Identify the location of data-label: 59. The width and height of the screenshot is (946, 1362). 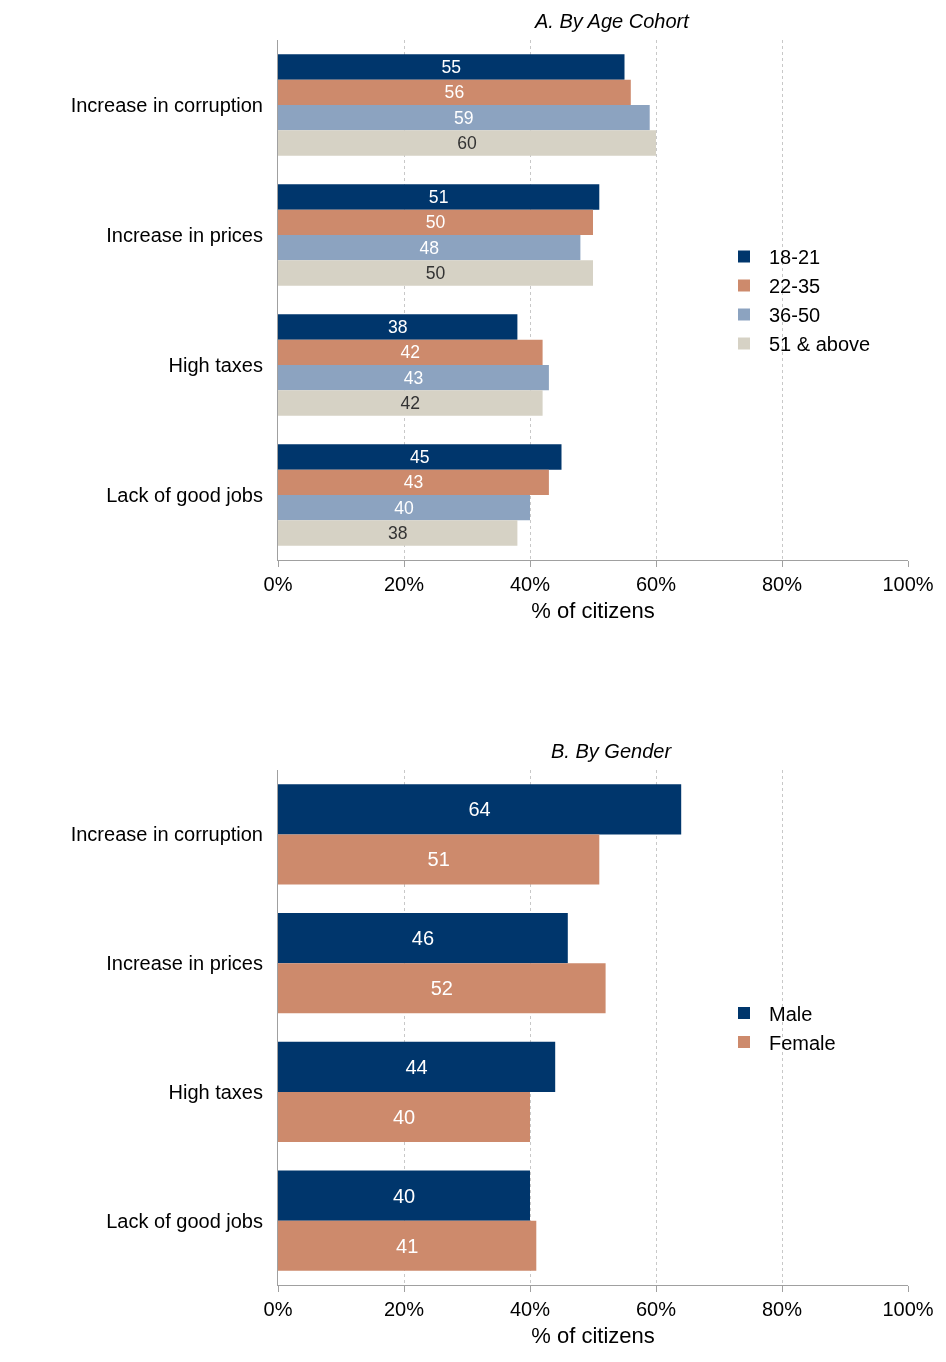
(464, 117).